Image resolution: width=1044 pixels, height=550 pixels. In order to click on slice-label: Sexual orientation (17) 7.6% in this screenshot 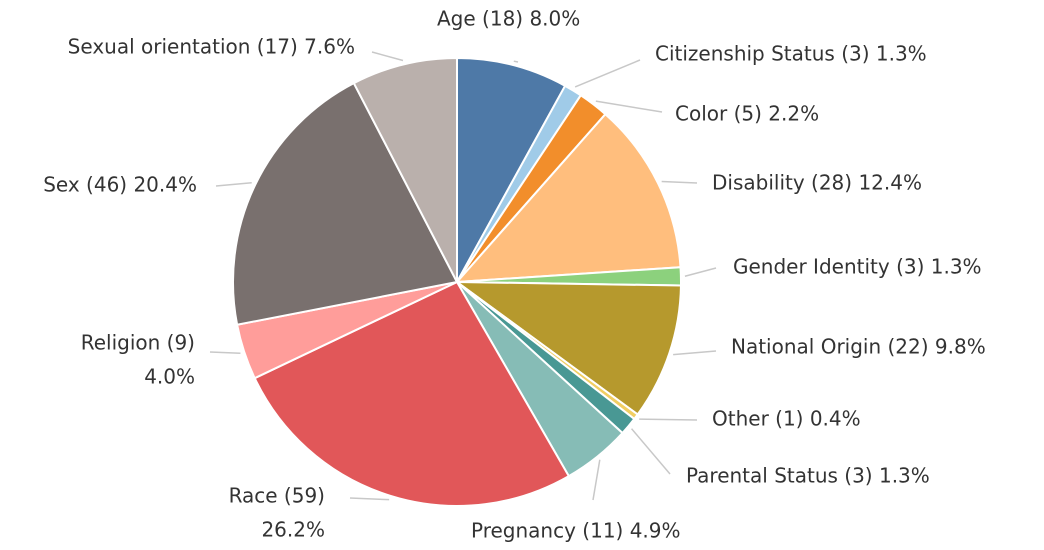, I will do `click(211, 47)`.